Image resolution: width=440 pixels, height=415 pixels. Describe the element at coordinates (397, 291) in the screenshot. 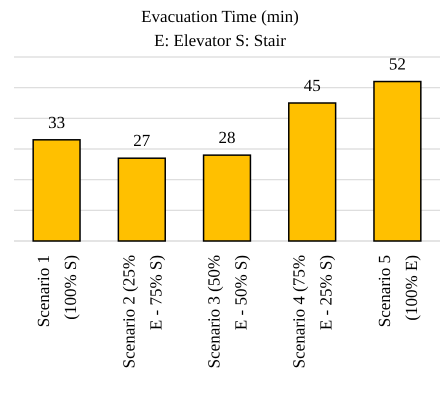

I see `x-tick-label: Scenario 5 (100% E)` at that location.